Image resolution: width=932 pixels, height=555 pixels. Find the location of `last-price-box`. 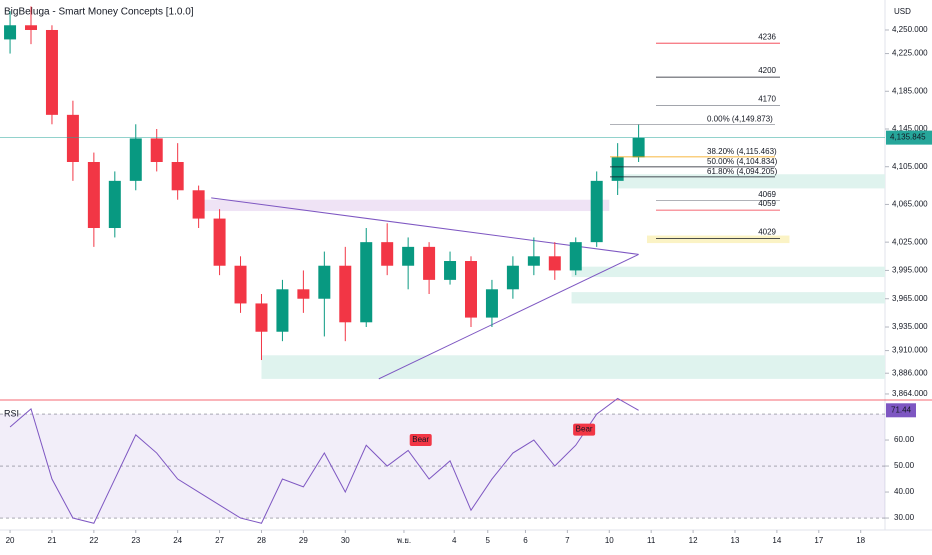

last-price-box is located at coordinates (909, 137).